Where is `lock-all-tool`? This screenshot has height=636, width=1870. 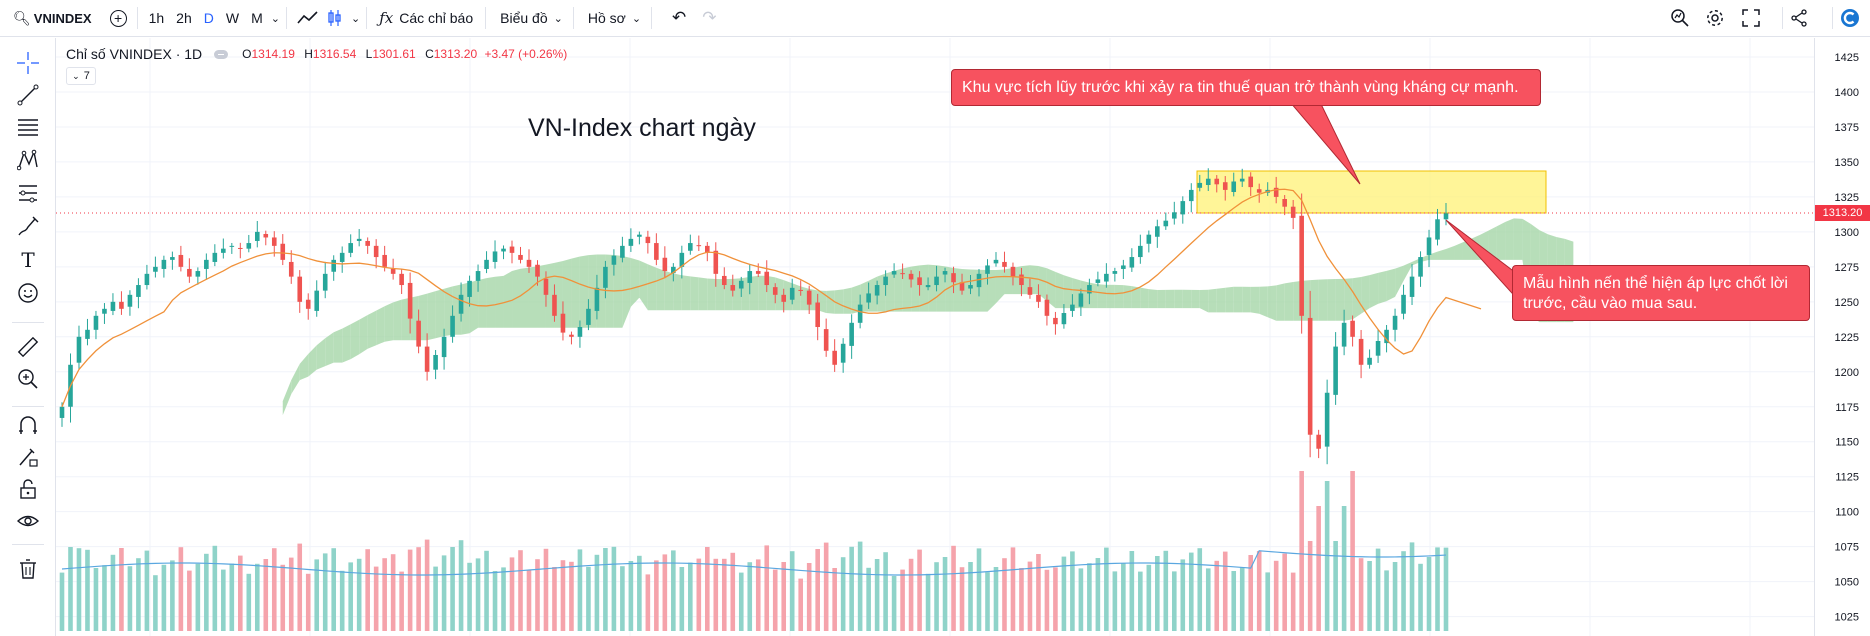
lock-all-tool is located at coordinates (28, 489).